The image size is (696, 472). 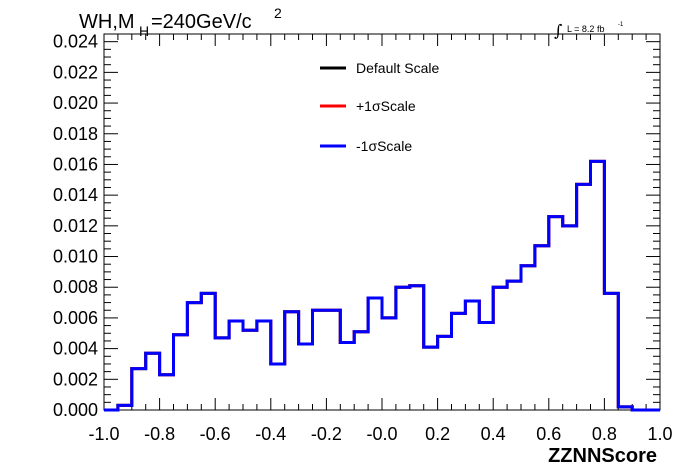 I want to click on y-tick-label: 0.000, so click(x=75, y=410).